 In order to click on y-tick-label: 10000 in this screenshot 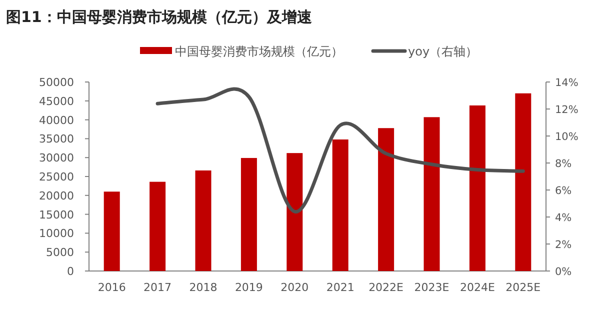, I will do `click(56, 233)`.